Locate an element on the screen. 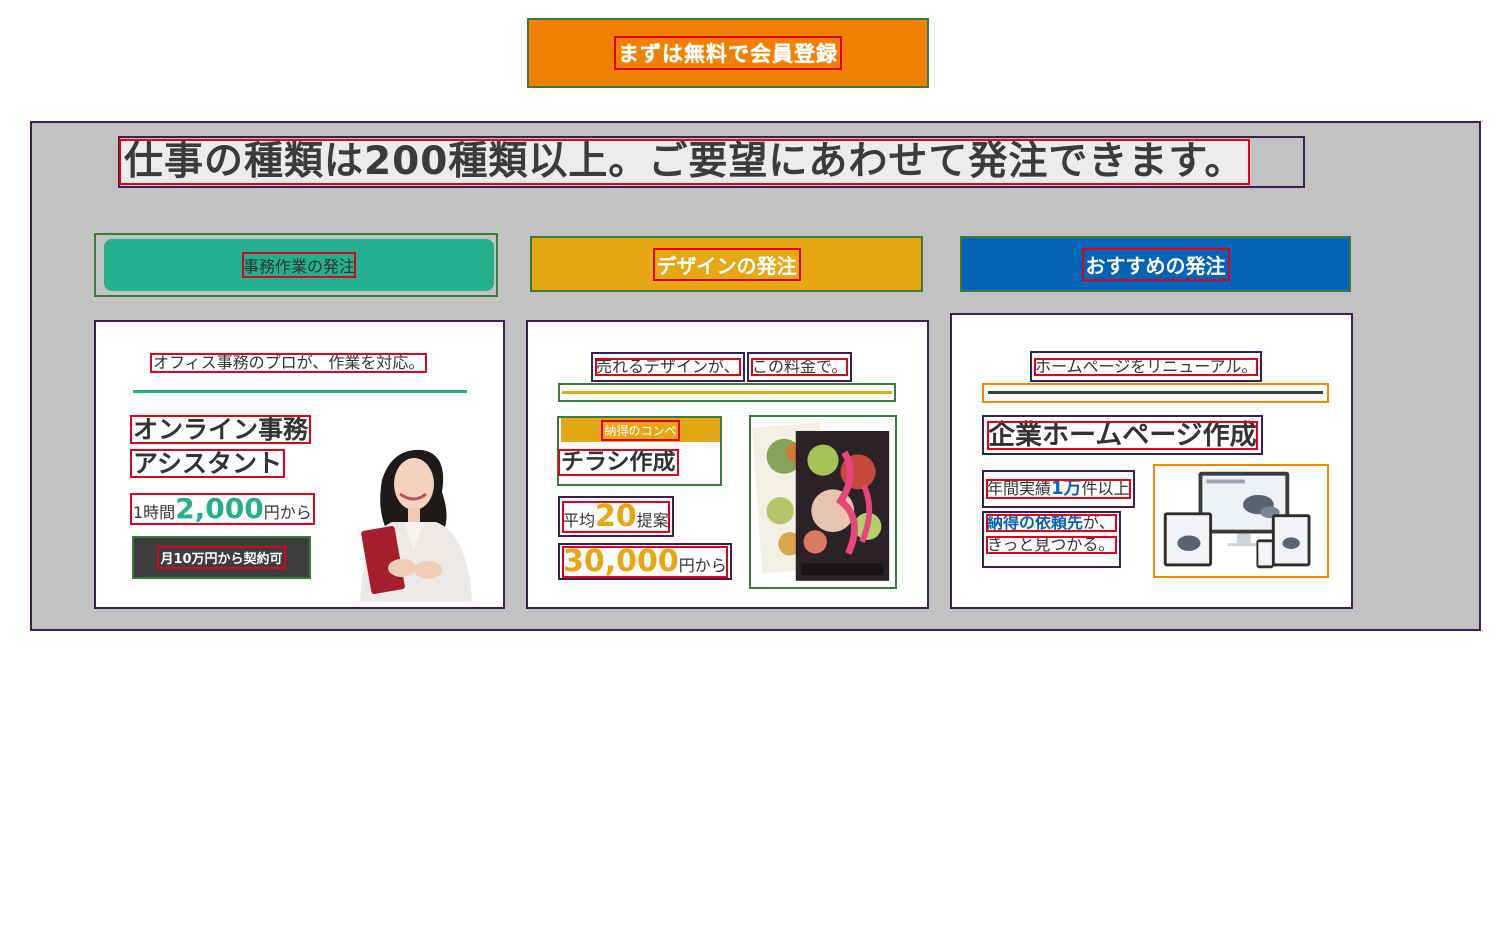 The image size is (1502, 933). office-price-suffix: 円から is located at coordinates (287, 512).